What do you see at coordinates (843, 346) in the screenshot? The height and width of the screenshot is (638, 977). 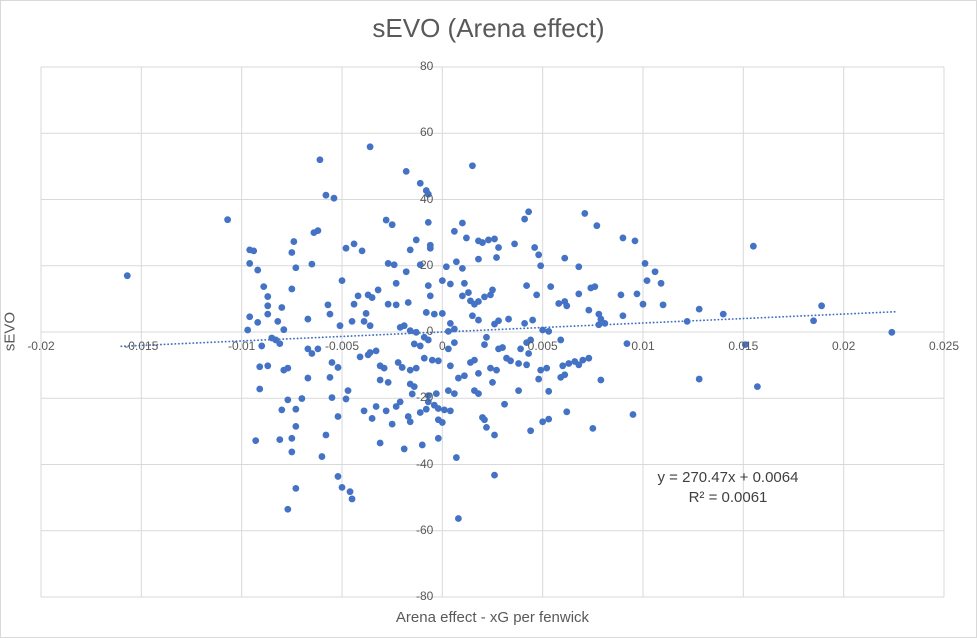 I see `x-tick-label: 0.02` at bounding box center [843, 346].